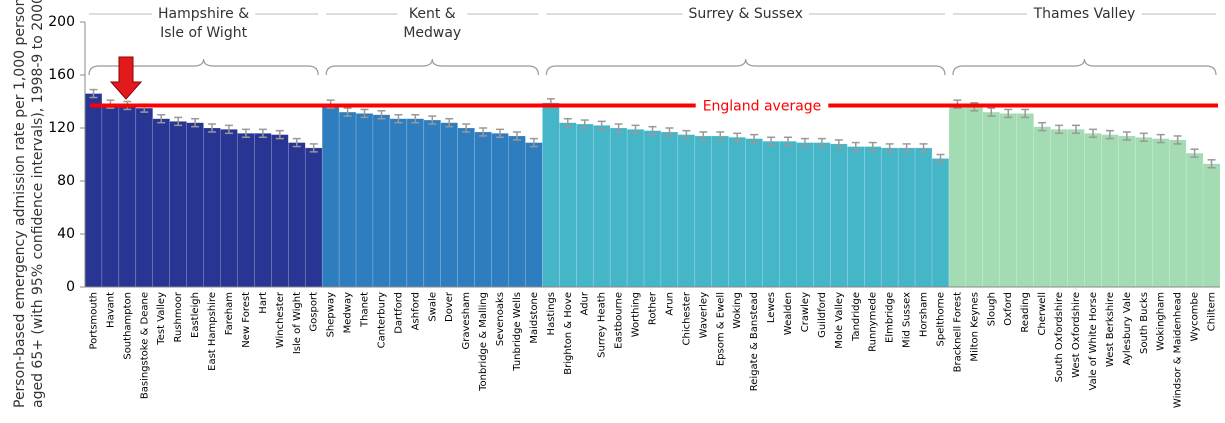 The image size is (1225, 423). What do you see at coordinates (110, 310) in the screenshot?
I see `x-tick-label: Havant` at bounding box center [110, 310].